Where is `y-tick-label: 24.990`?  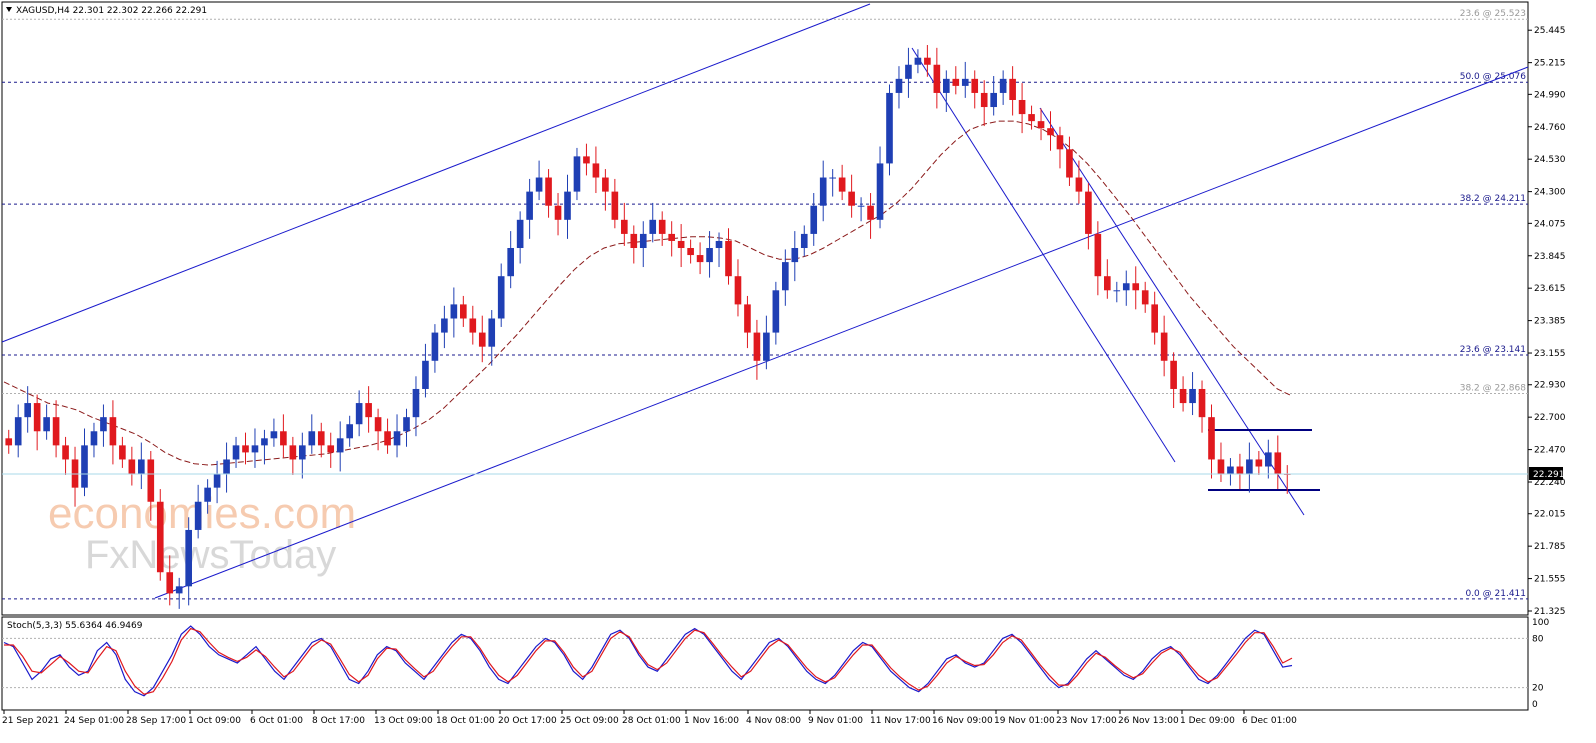 y-tick-label: 24.990 is located at coordinates (1550, 95).